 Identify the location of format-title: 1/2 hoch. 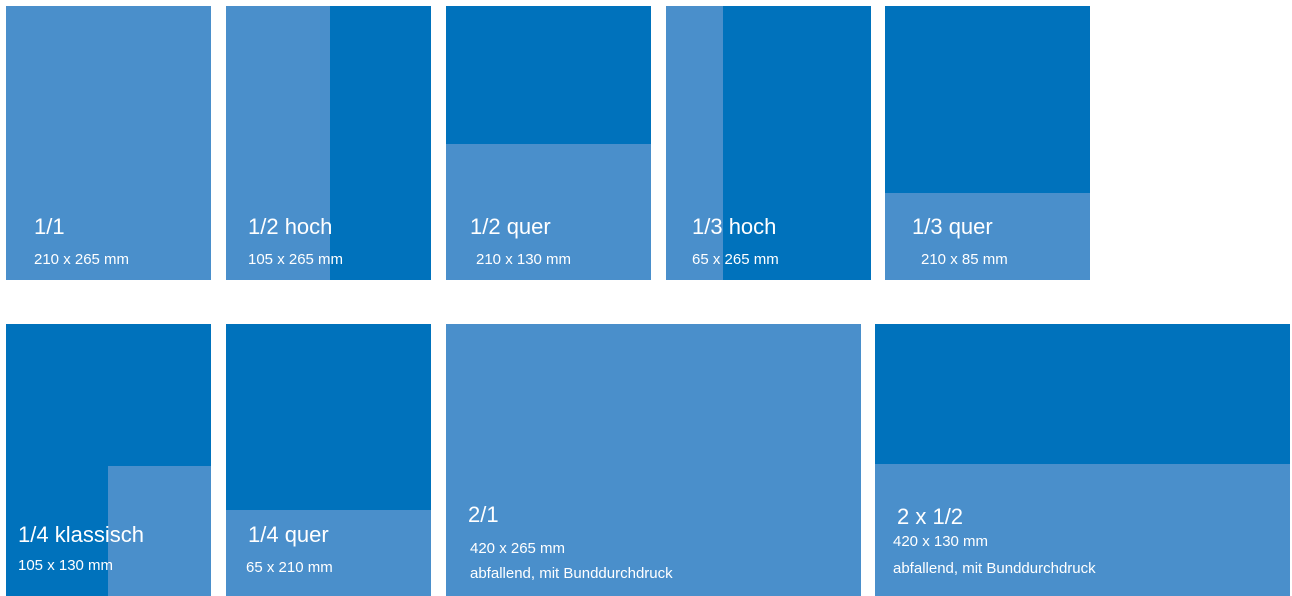
(290, 227).